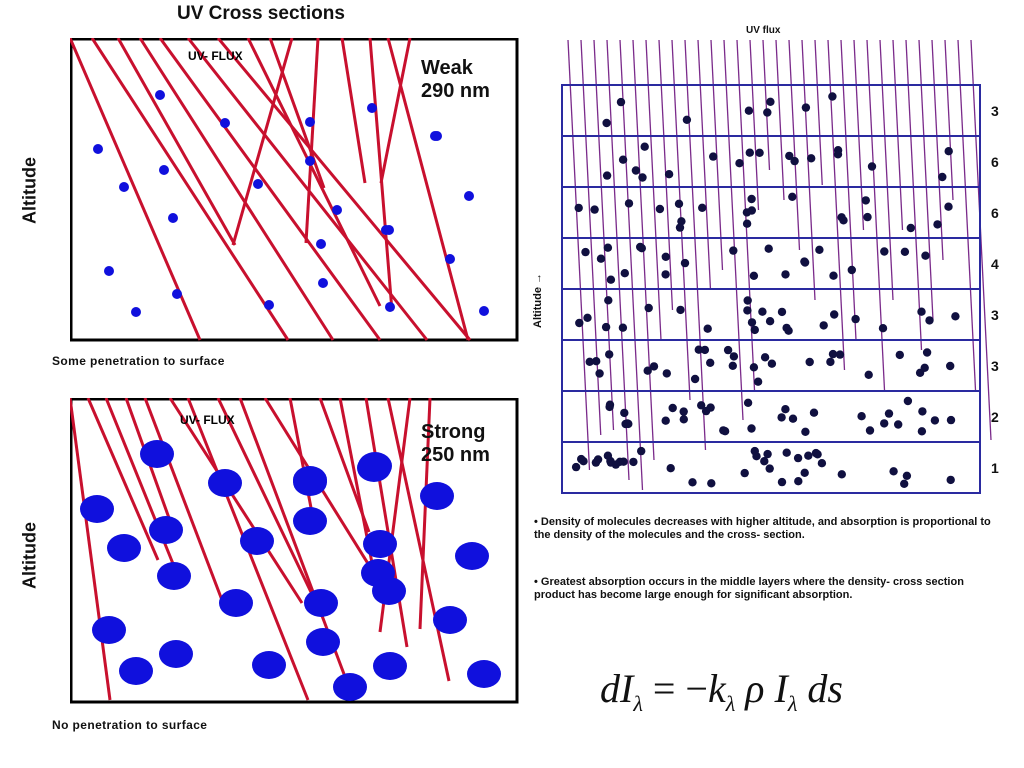 This screenshot has height=768, width=1024. What do you see at coordinates (138, 361) in the screenshot?
I see `weak-caption: Some penetration to surface` at bounding box center [138, 361].